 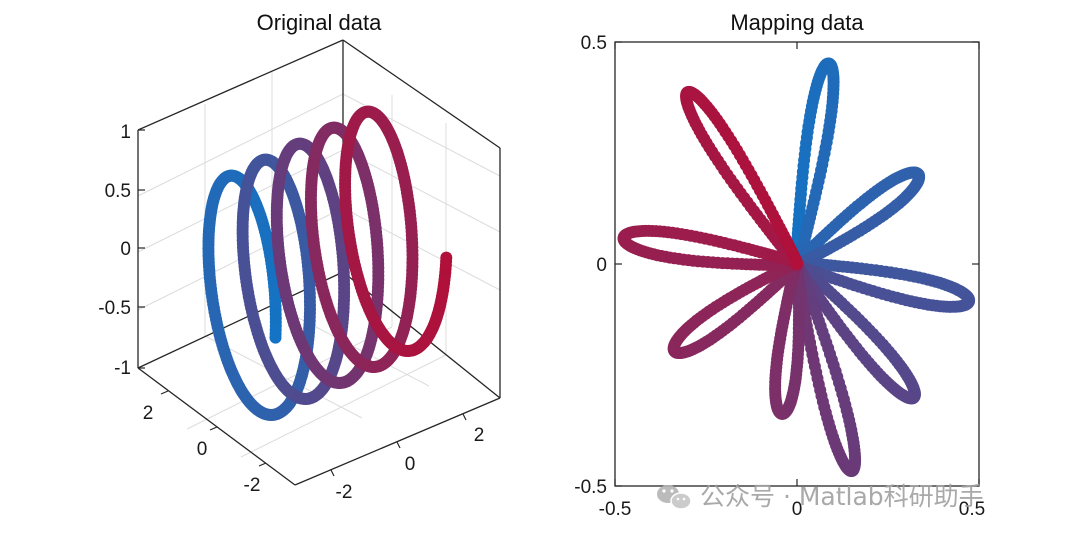 What do you see at coordinates (594, 43) in the screenshot?
I see `y-tick-label: 0.5` at bounding box center [594, 43].